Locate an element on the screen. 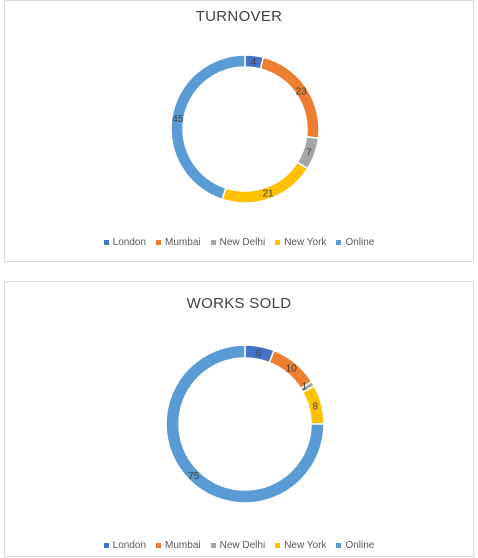 This screenshot has height=558, width=478. turnover-legend: London Mumbai New Delhi New York Online is located at coordinates (239, 242).